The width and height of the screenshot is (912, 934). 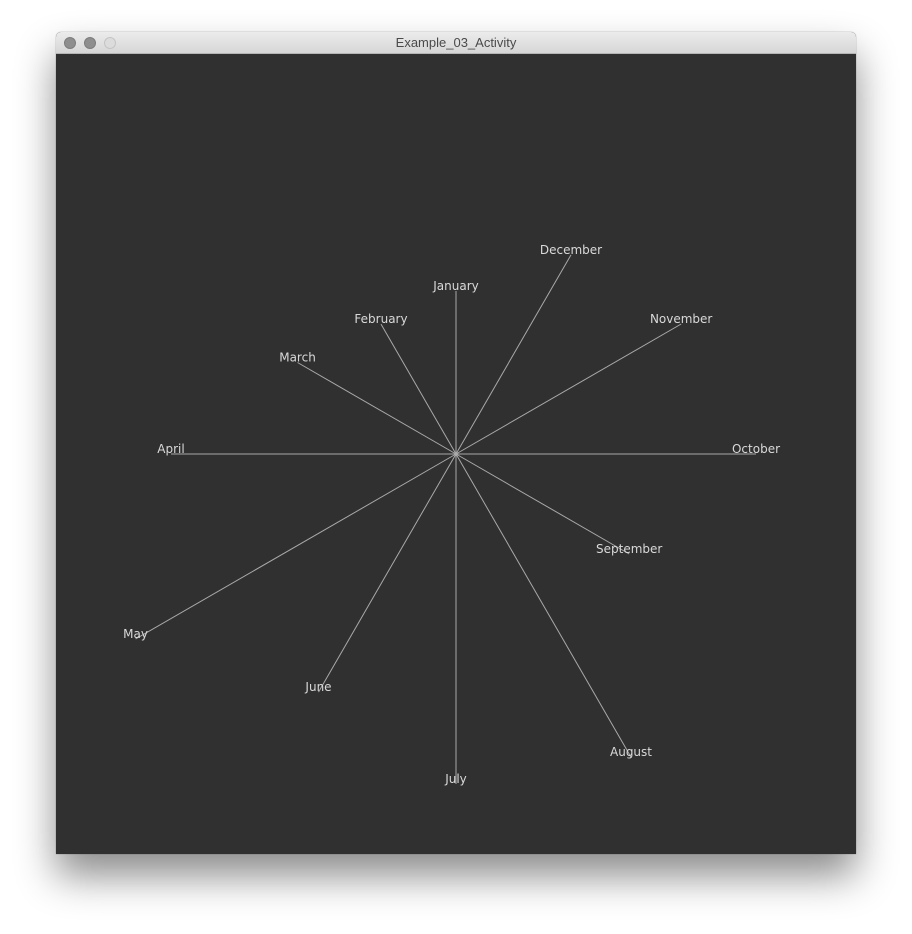 I want to click on label-july: July, so click(x=455, y=779).